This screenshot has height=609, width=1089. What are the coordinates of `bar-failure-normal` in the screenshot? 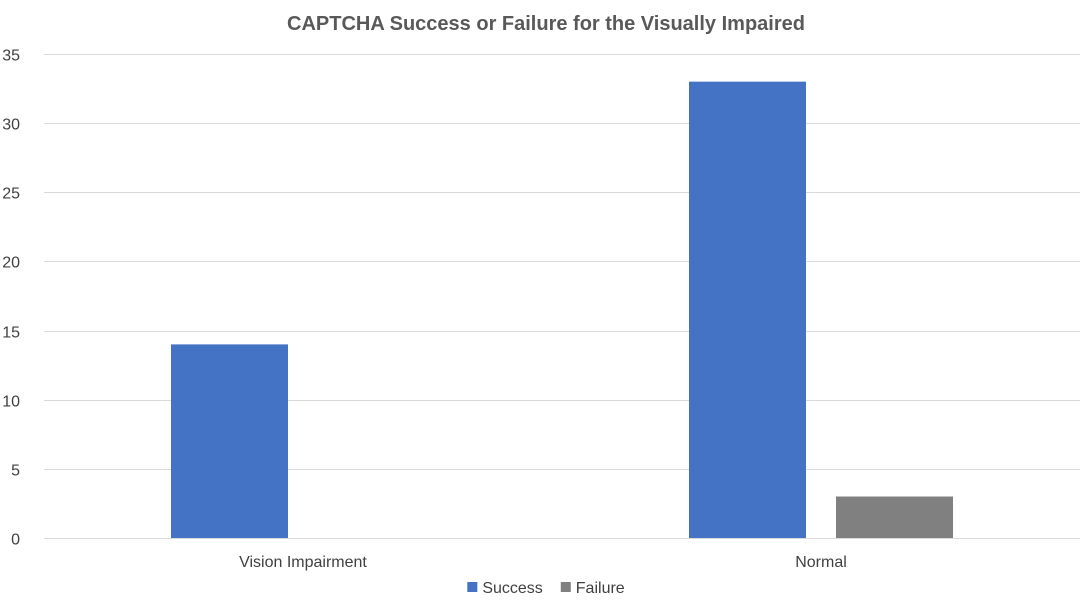 It's located at (894, 517).